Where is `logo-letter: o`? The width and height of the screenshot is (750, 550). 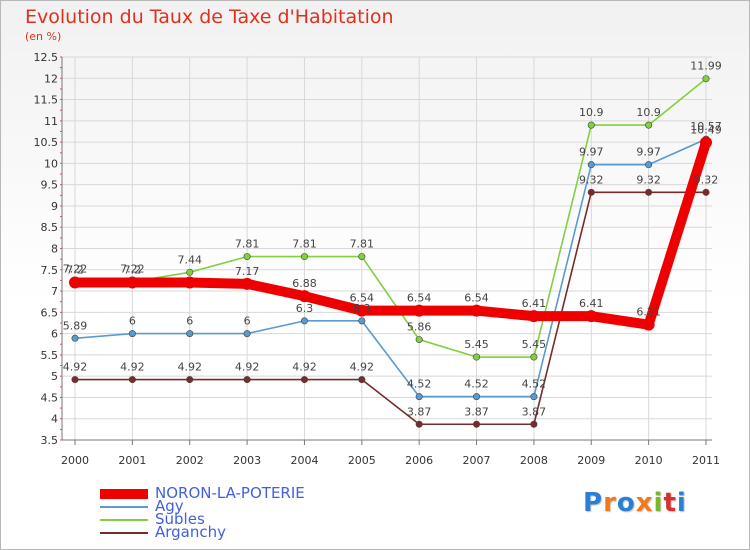
logo-letter: o is located at coordinates (626, 503).